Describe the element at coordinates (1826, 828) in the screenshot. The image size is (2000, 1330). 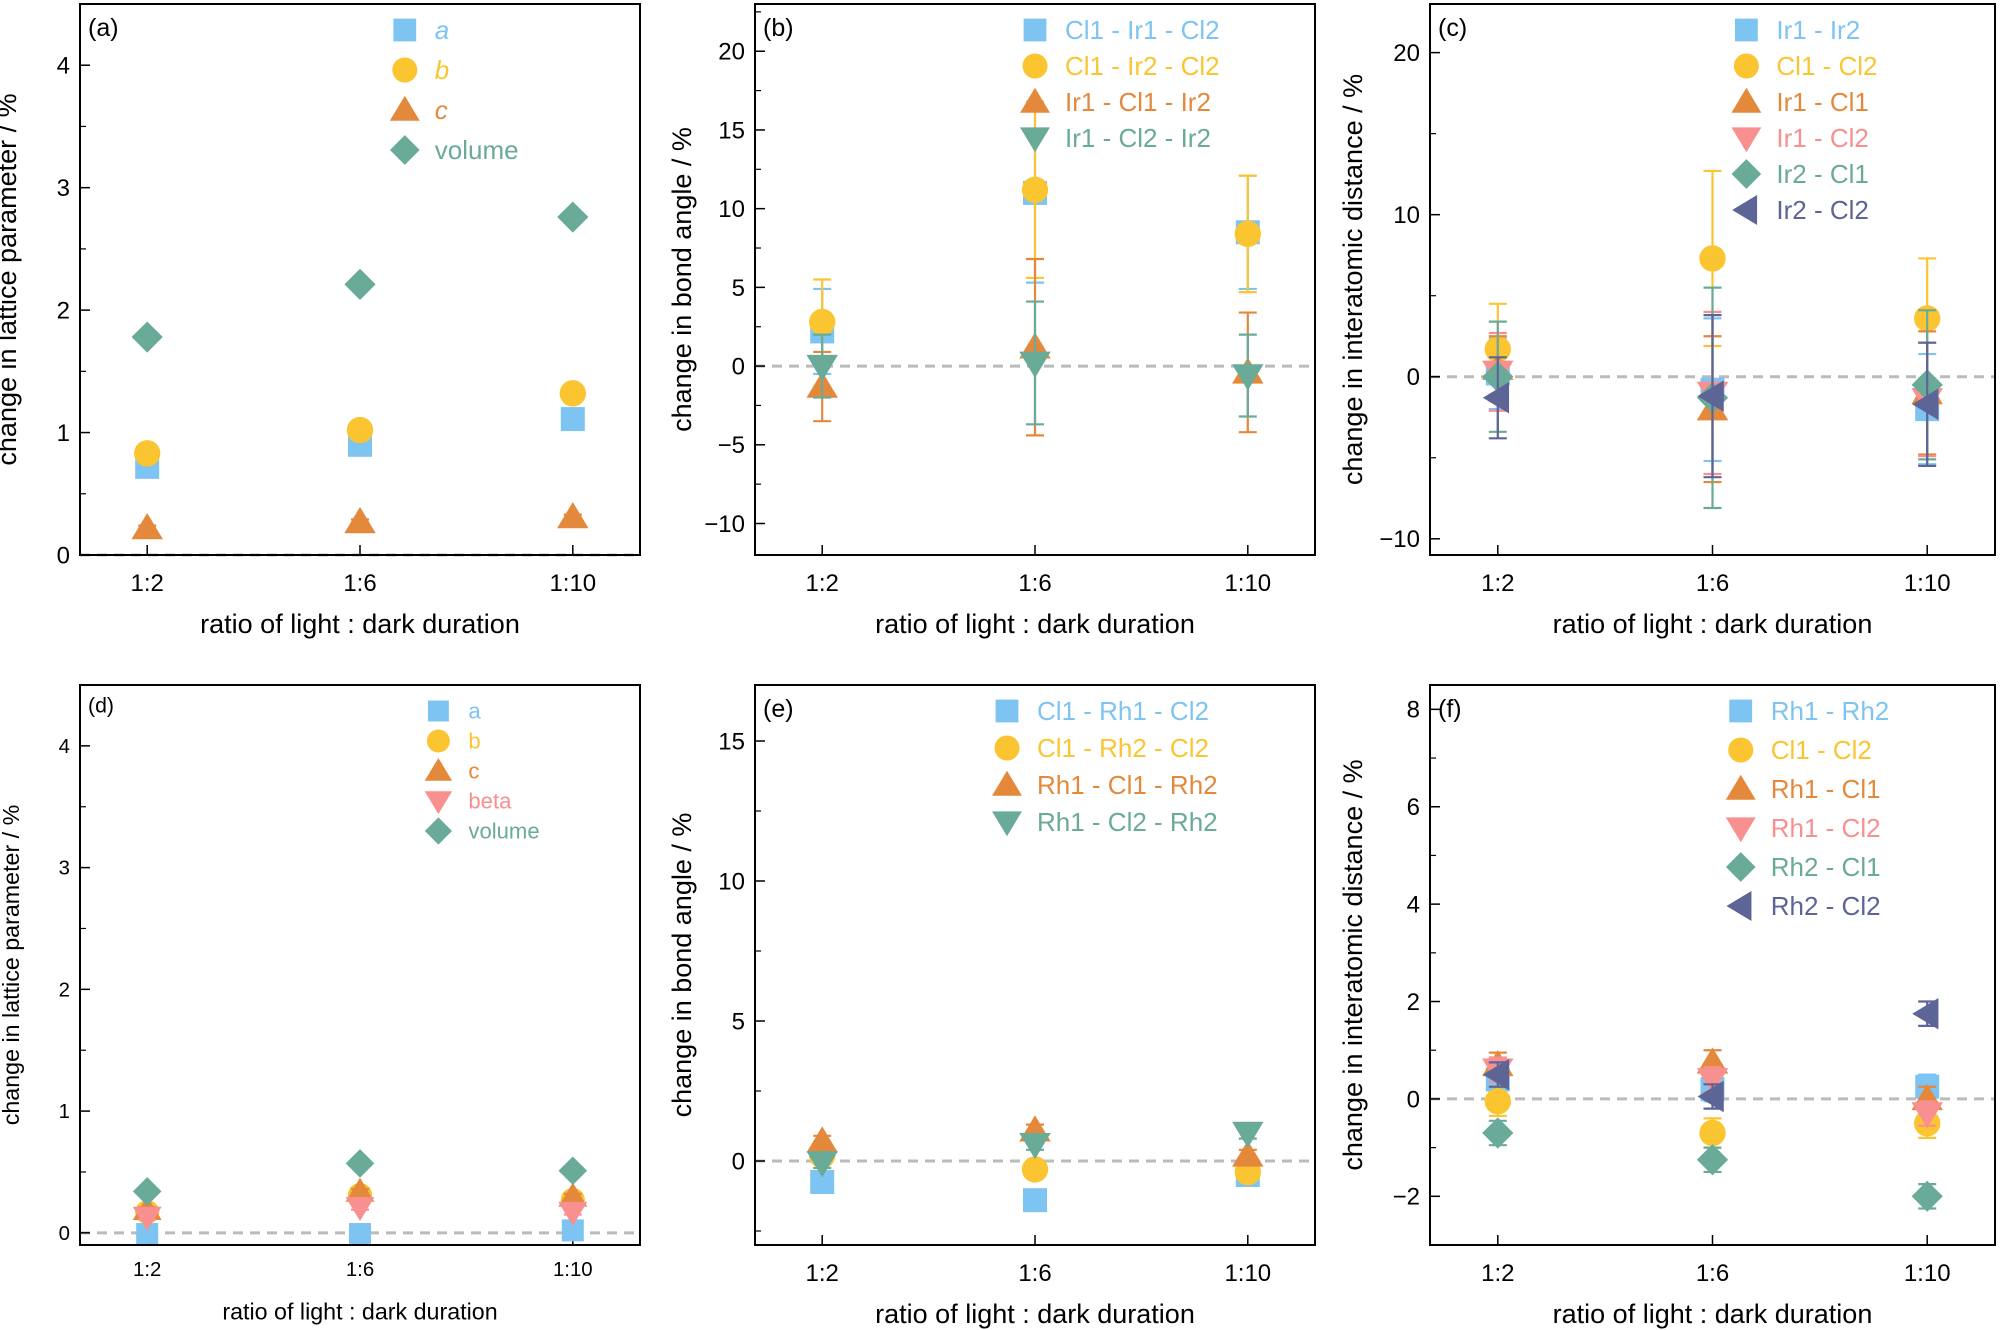
I see `legend-label: Rh1 - Cl2` at that location.